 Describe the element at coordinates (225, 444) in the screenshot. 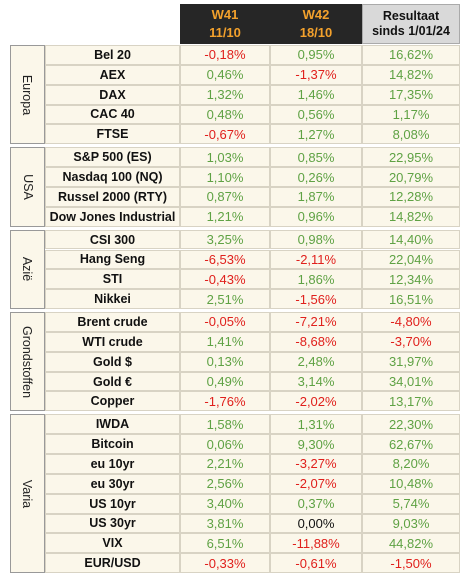

I see `value-cell: 0,06%` at that location.